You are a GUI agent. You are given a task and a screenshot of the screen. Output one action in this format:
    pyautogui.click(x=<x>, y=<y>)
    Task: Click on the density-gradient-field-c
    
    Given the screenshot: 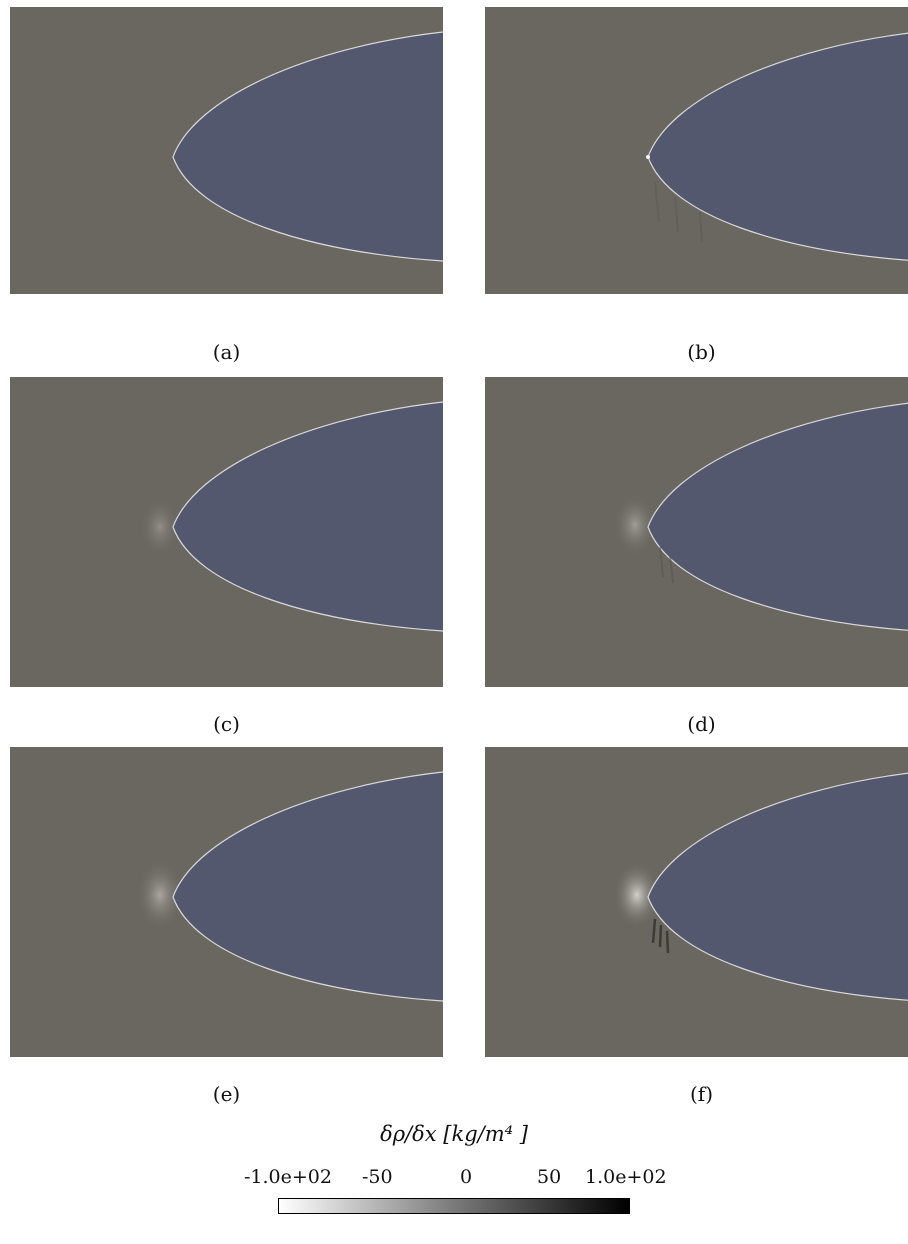 What is the action you would take?
    pyautogui.click(x=226, y=532)
    